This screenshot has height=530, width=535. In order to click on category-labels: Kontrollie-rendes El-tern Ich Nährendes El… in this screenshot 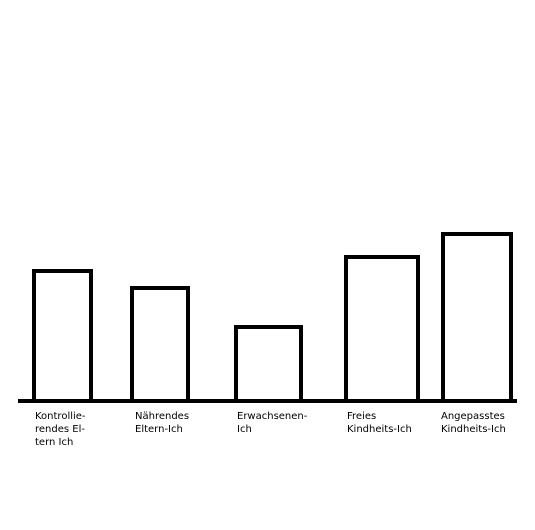, I will do `click(270, 429)`.